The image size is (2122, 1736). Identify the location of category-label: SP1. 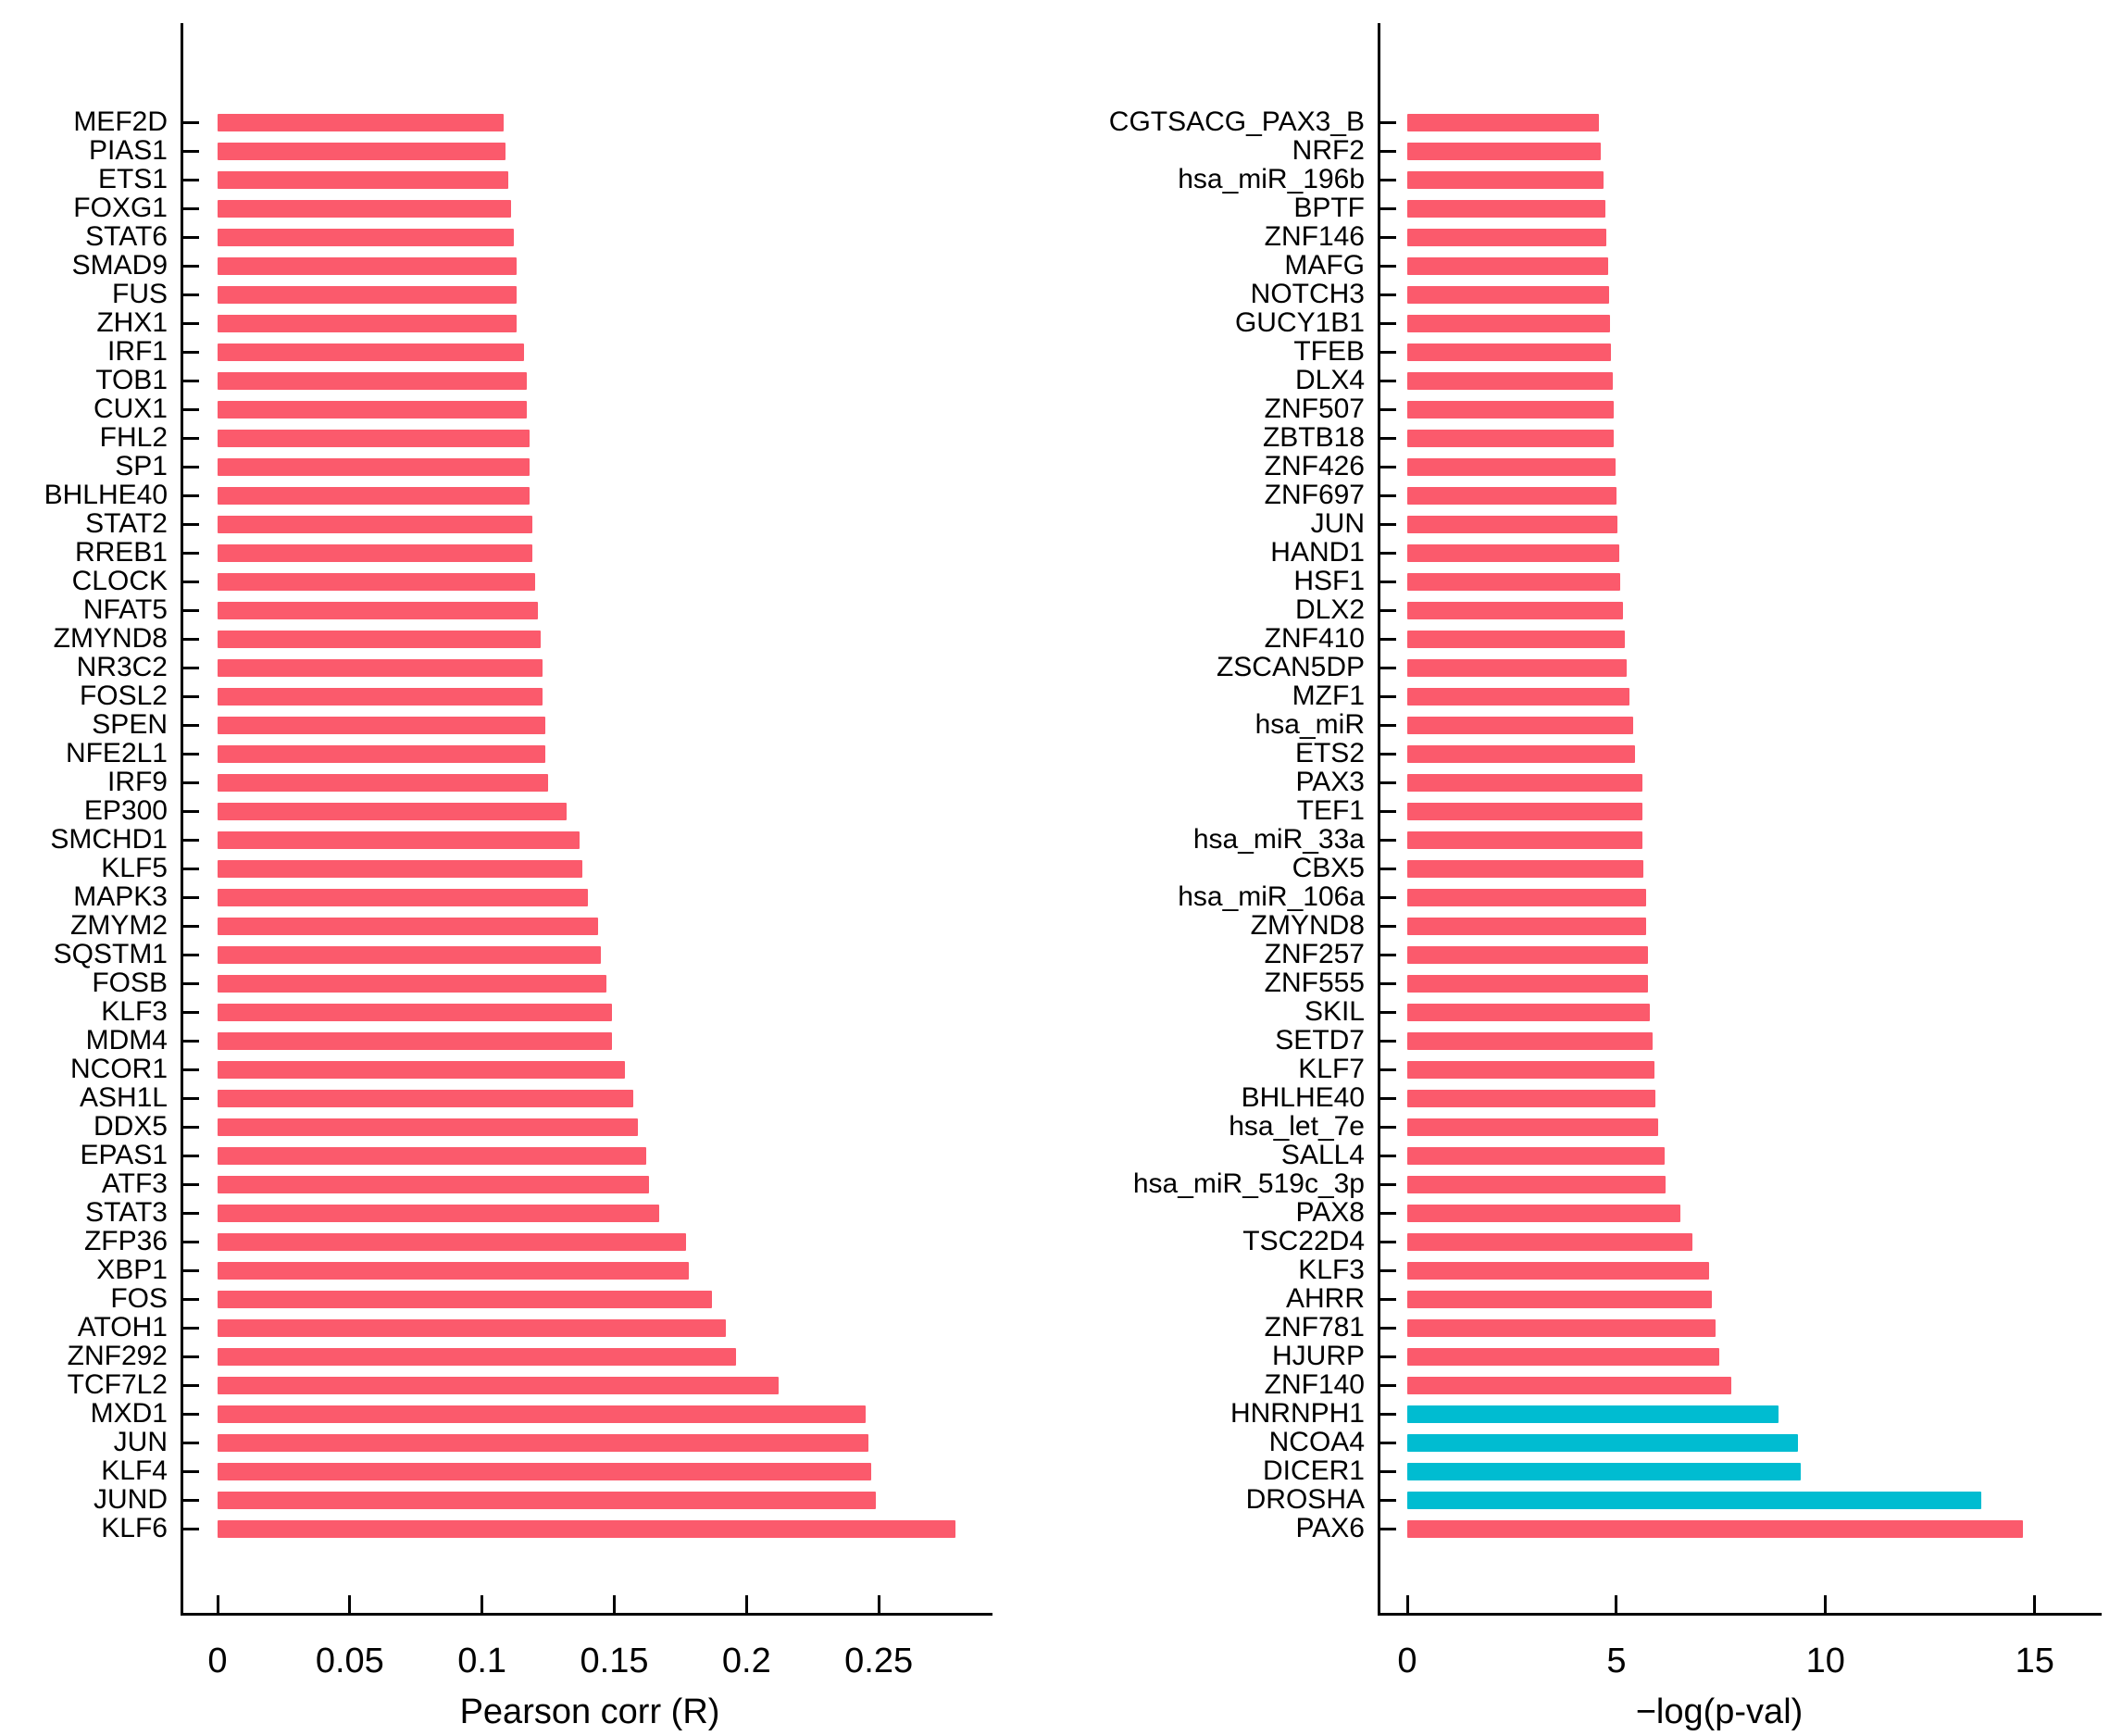
(141, 466).